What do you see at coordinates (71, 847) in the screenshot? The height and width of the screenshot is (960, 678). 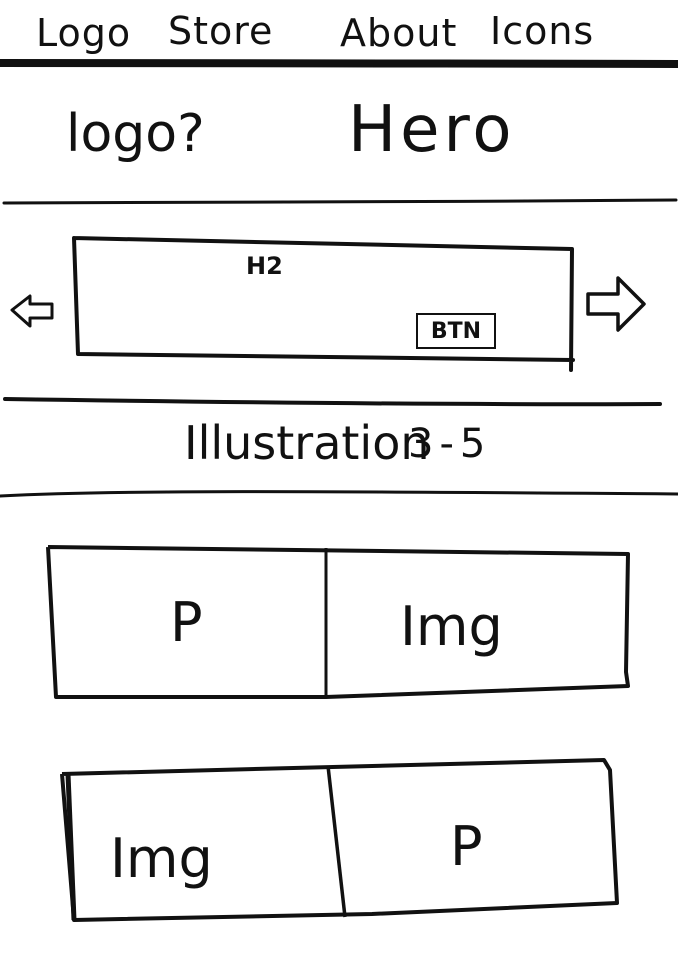 I see `row2-left-edge` at bounding box center [71, 847].